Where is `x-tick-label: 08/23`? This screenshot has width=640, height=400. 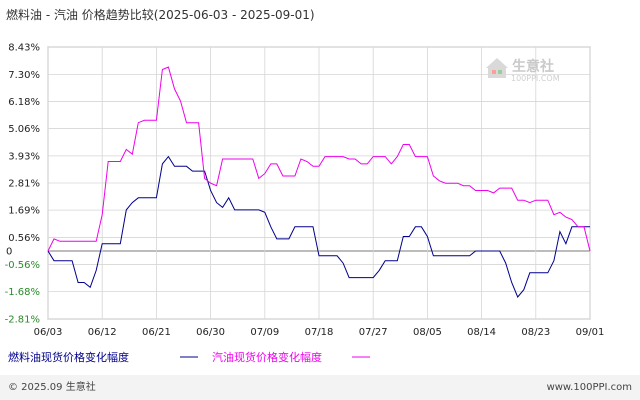 x-tick-label: 08/23 is located at coordinates (535, 332).